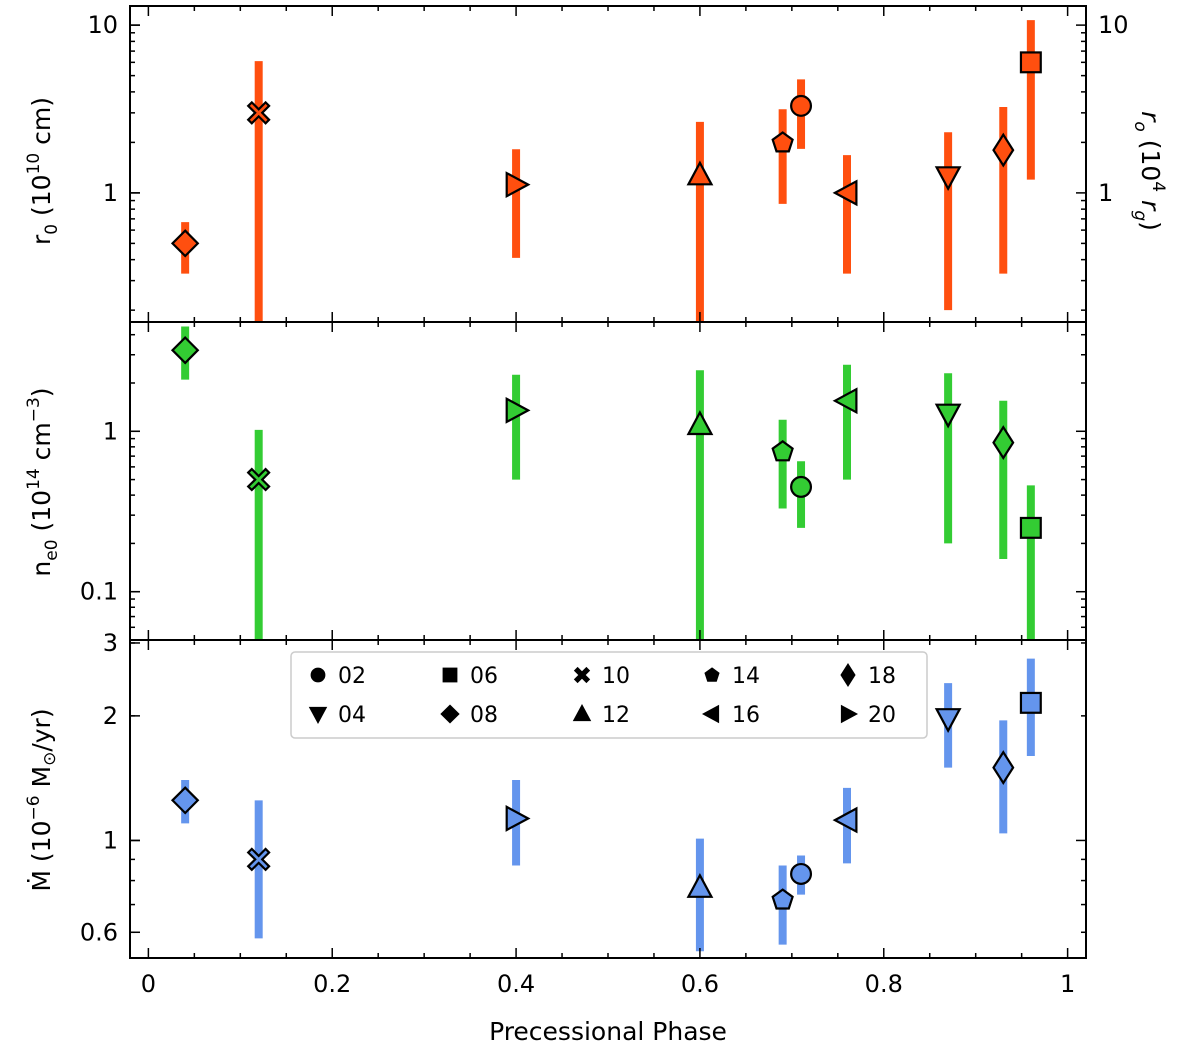 This screenshot has height=1048, width=1200. I want to click on xtick-label: 0.2, so click(332, 984).